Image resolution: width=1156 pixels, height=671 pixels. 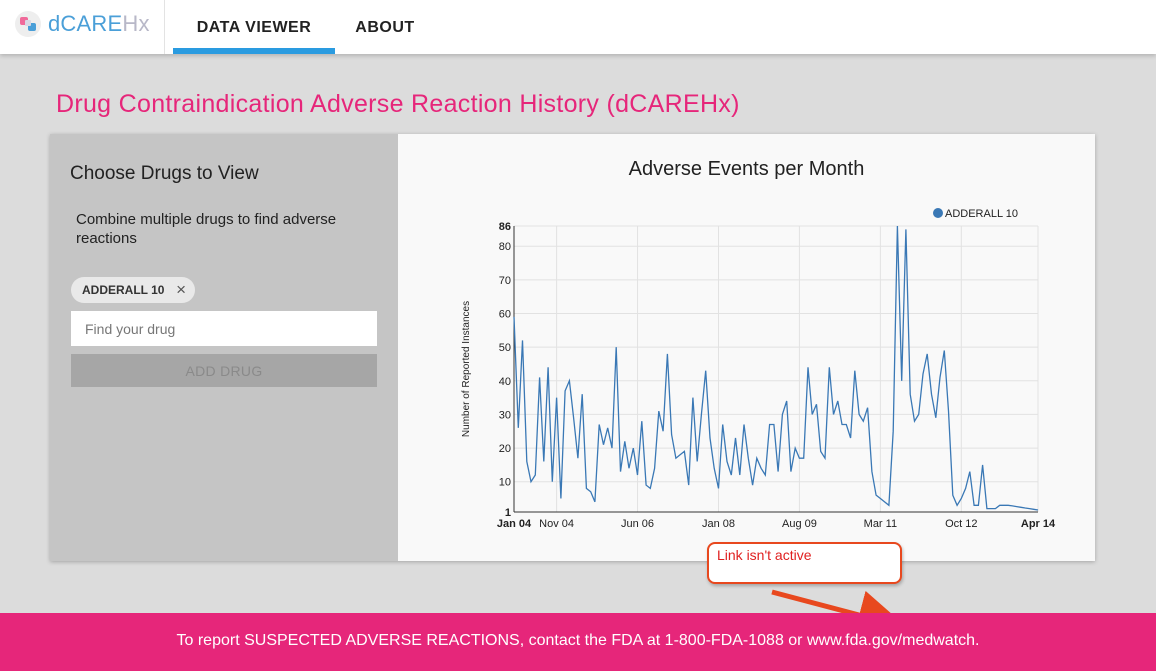 What do you see at coordinates (136, 23) in the screenshot?
I see `logo-text-secondary: Hx` at bounding box center [136, 23].